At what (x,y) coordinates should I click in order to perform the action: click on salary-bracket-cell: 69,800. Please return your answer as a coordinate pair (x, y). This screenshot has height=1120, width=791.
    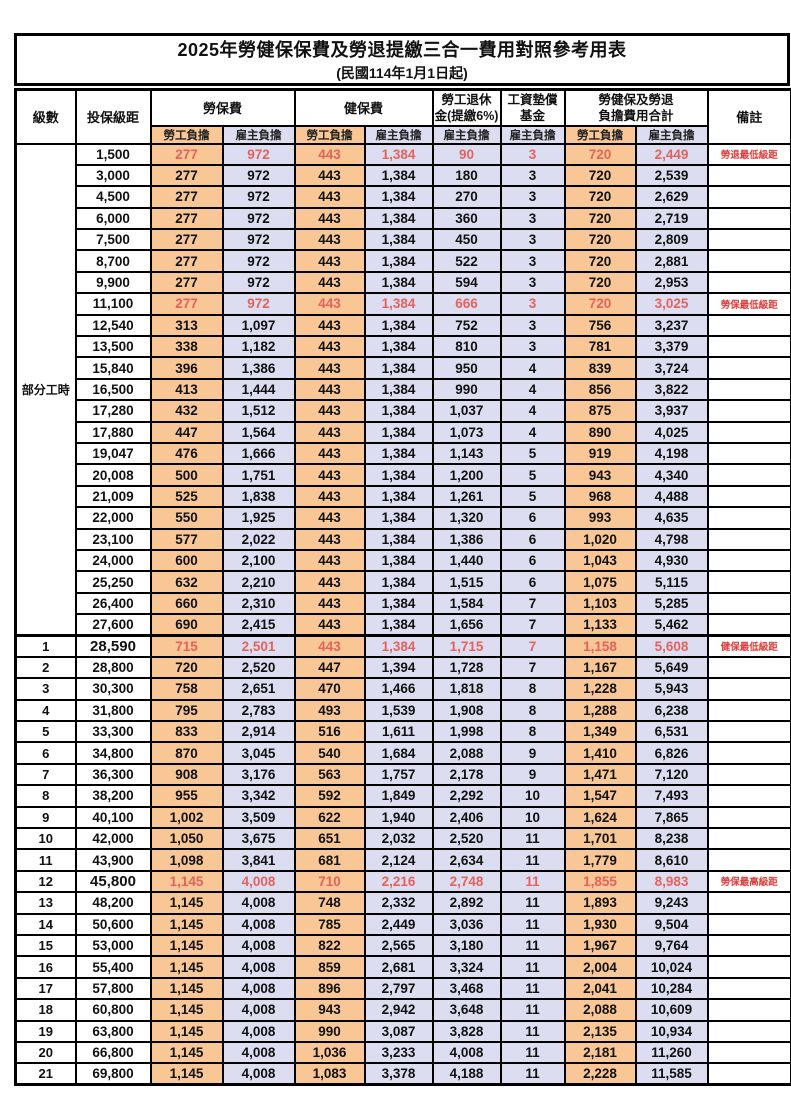
    Looking at the image, I should click on (113, 1074).